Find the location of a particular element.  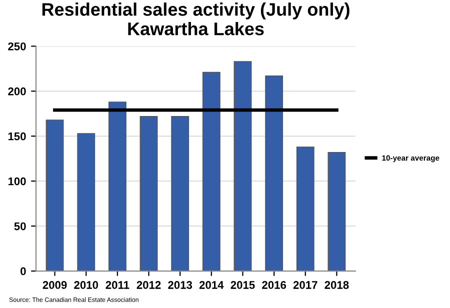

chart-title: Residential sales activity (July only) Kawartha Lakes is located at coordinates (196, 19).